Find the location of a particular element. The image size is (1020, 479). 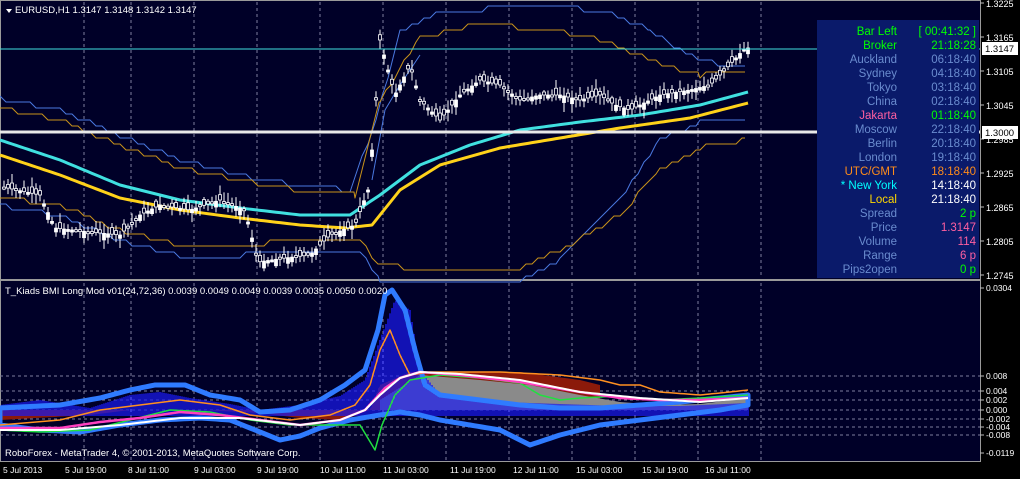

price-scale-label: 1.3105 is located at coordinates (1000, 72).